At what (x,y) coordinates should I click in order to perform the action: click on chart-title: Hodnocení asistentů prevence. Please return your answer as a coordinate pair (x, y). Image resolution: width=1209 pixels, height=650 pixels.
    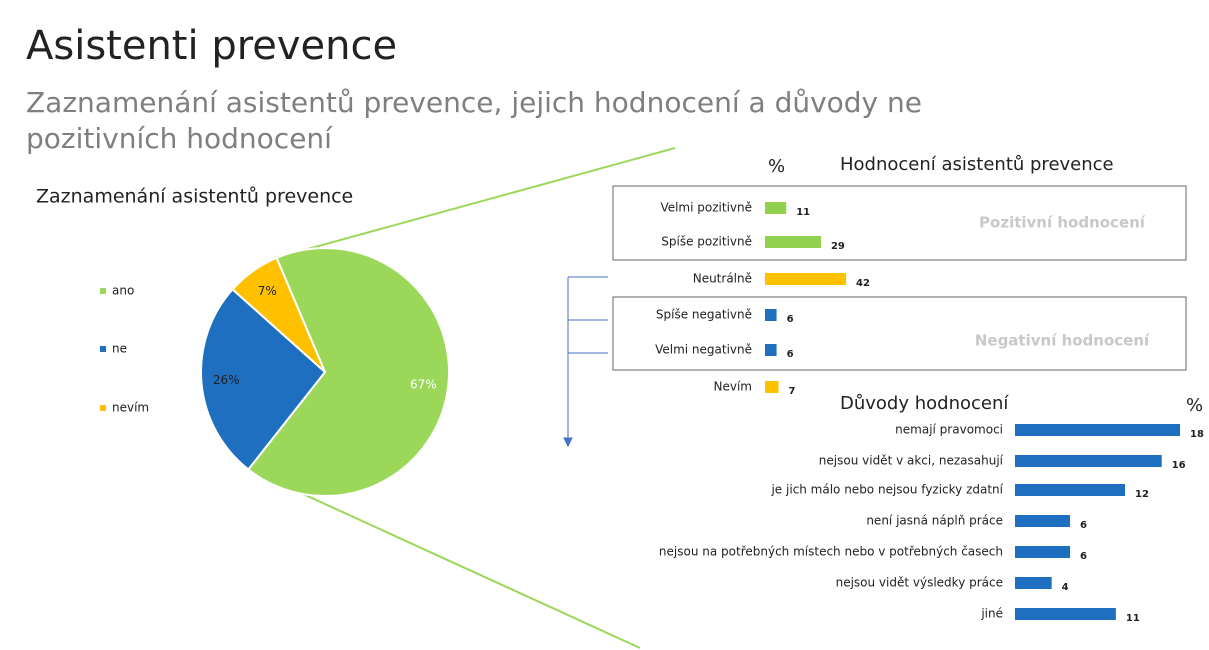
    Looking at the image, I should click on (977, 164).